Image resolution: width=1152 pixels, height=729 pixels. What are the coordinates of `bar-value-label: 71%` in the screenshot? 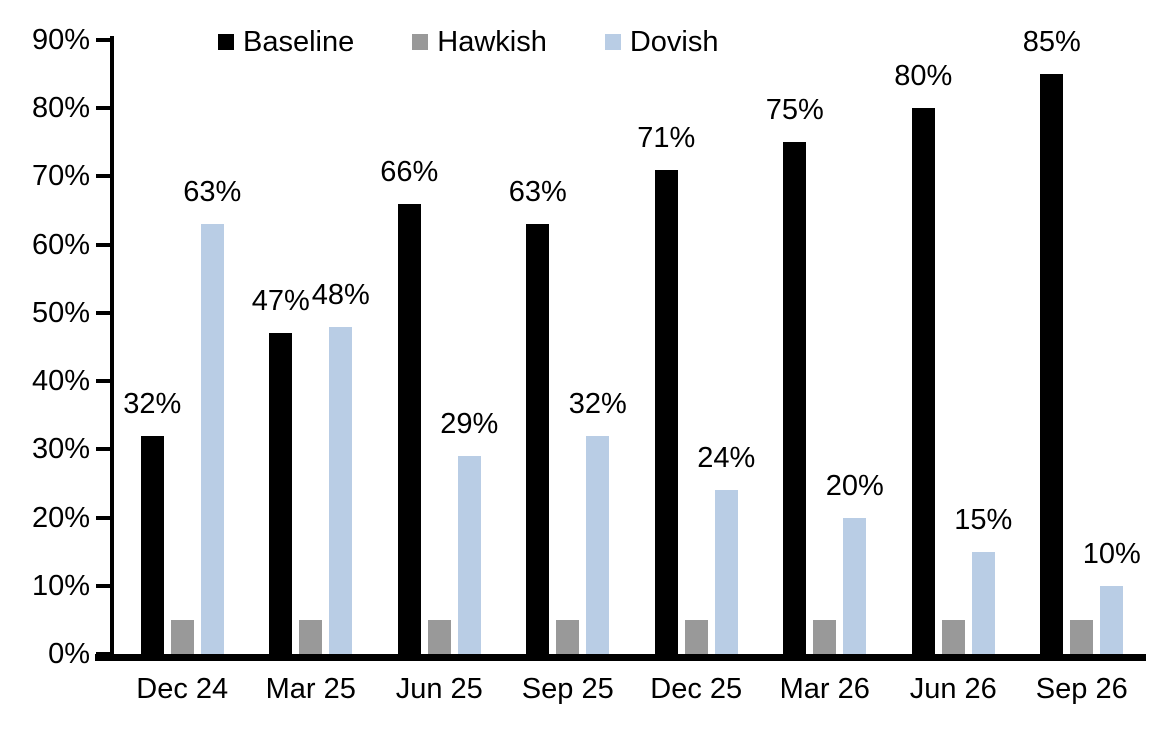 It's located at (666, 137).